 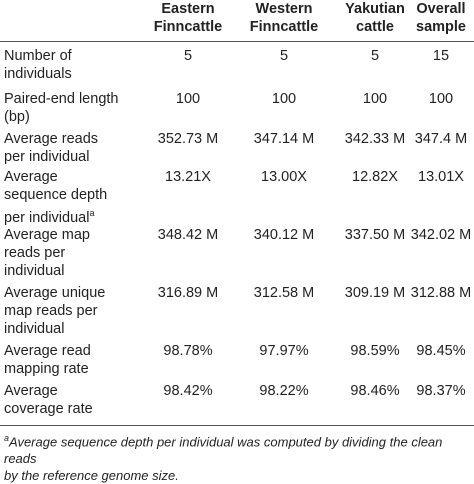 What do you see at coordinates (284, 139) in the screenshot?
I see `cell: 347.14 M` at bounding box center [284, 139].